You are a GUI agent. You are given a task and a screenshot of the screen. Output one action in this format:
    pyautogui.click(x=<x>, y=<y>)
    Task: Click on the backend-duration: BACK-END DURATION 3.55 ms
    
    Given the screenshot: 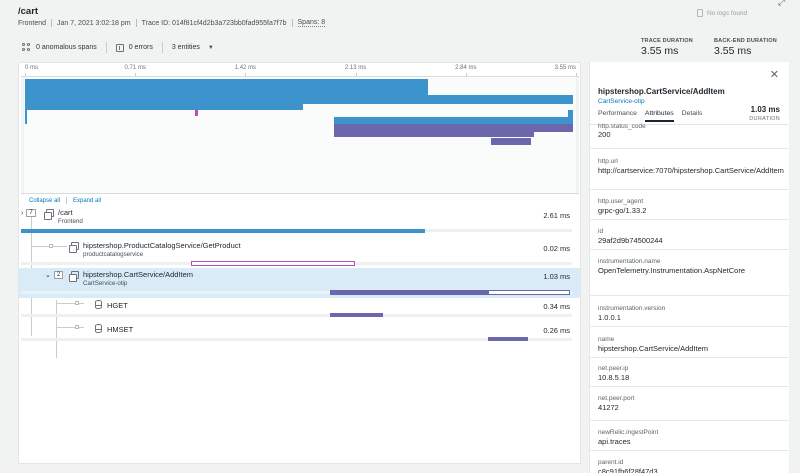 What is the action you would take?
    pyautogui.click(x=745, y=47)
    